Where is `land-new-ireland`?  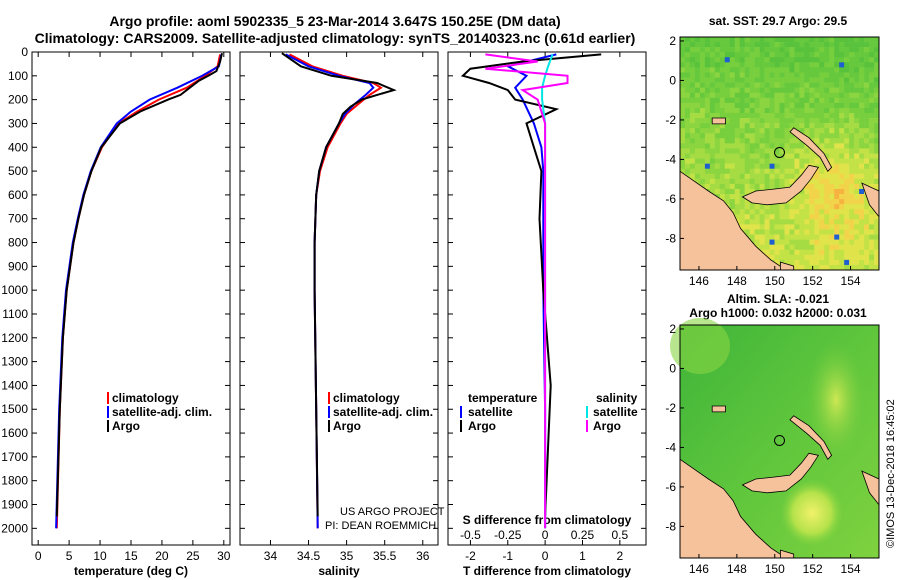
land-new-ireland is located at coordinates (811, 437).